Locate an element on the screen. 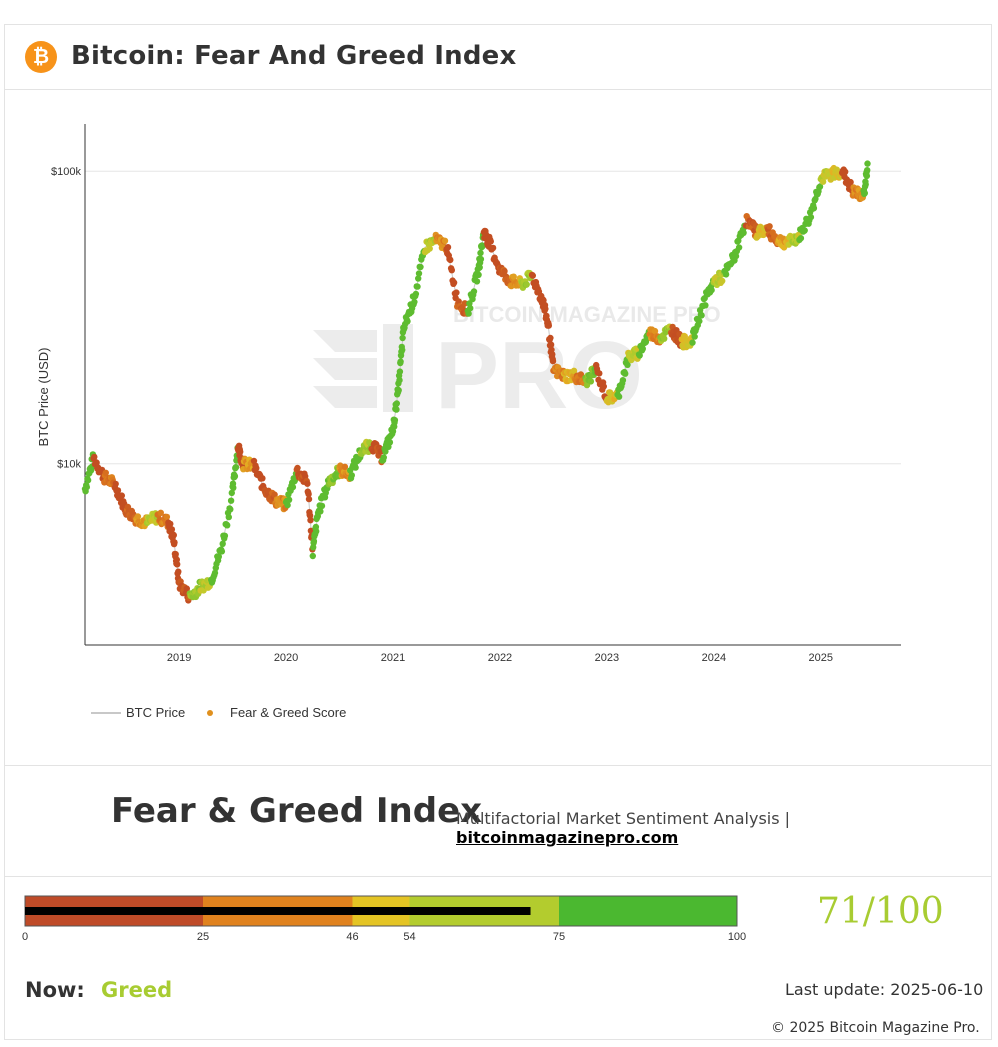  gauge-needle-bar is located at coordinates (278, 911).